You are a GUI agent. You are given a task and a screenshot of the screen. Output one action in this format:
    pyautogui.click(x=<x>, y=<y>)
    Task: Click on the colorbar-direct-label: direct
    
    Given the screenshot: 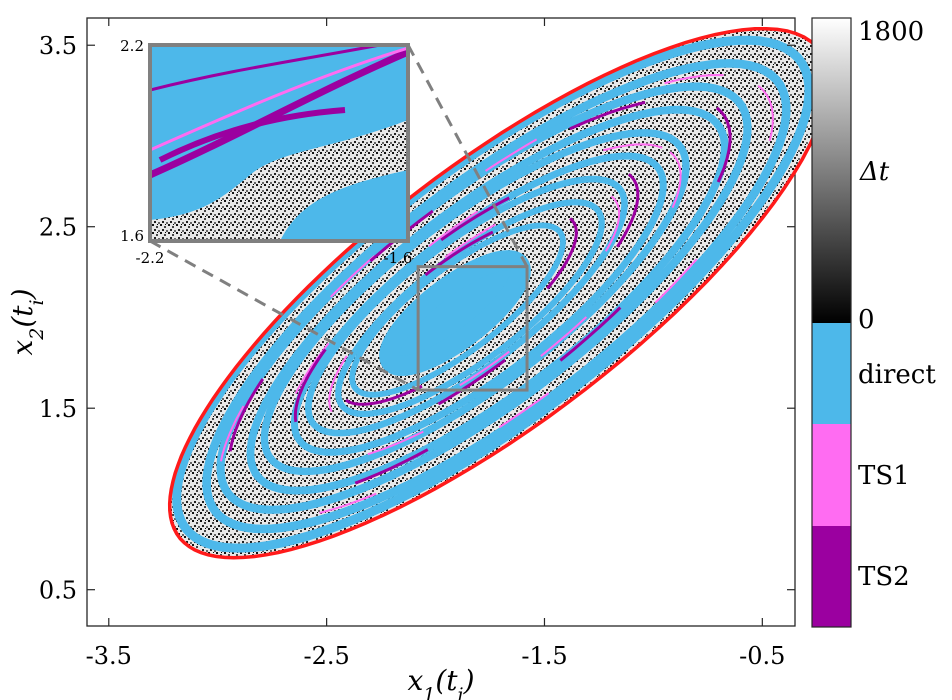 What is the action you would take?
    pyautogui.click(x=897, y=375)
    